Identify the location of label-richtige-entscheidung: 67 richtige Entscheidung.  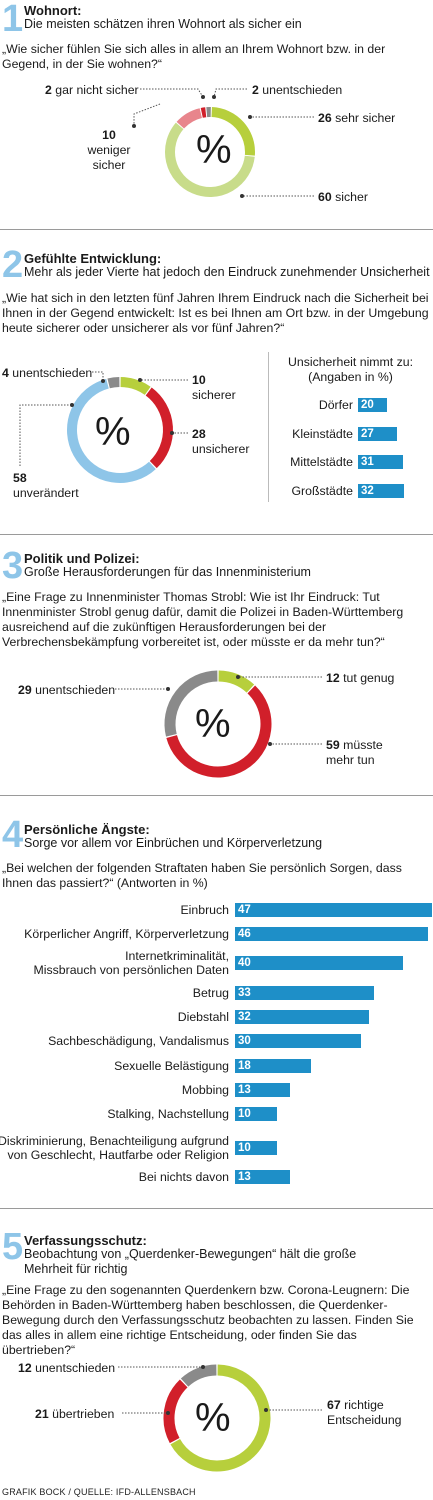
(364, 1413).